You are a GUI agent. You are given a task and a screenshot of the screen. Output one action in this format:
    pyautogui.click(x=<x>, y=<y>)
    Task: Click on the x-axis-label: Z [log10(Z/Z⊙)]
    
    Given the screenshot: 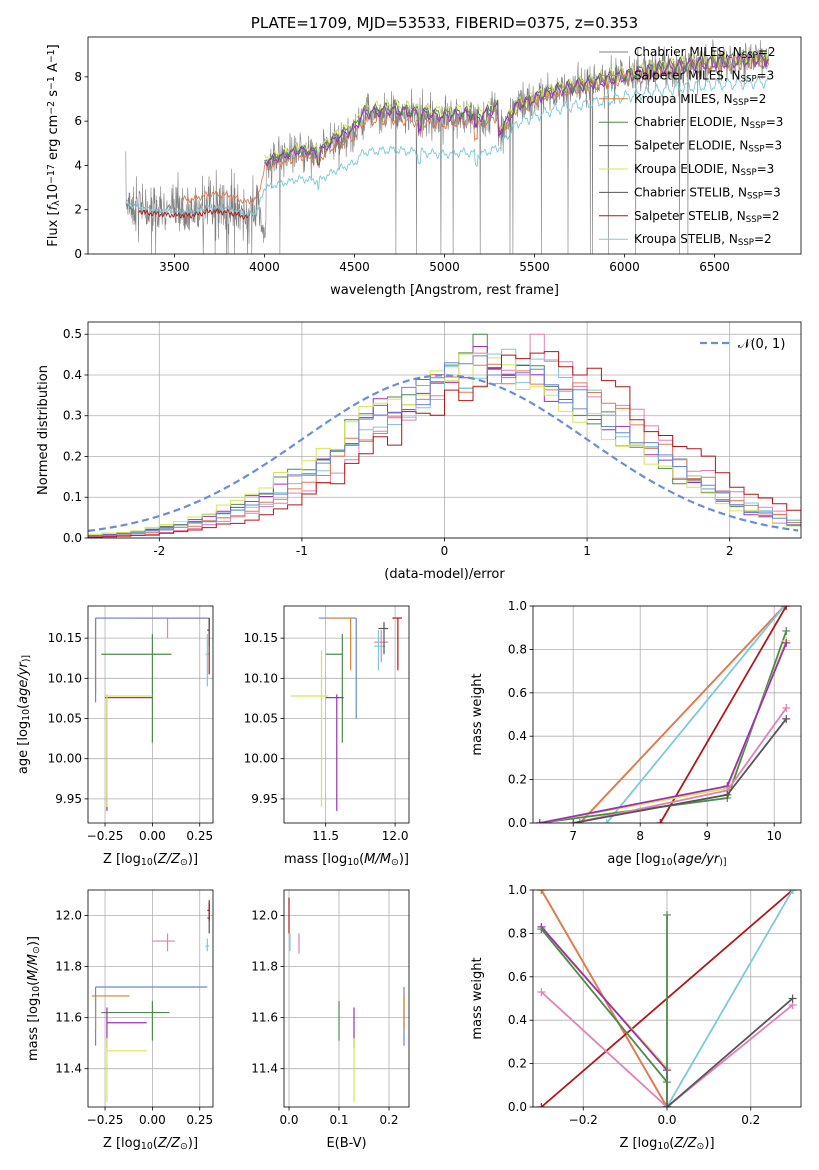 What is the action you would take?
    pyautogui.click(x=150, y=1144)
    